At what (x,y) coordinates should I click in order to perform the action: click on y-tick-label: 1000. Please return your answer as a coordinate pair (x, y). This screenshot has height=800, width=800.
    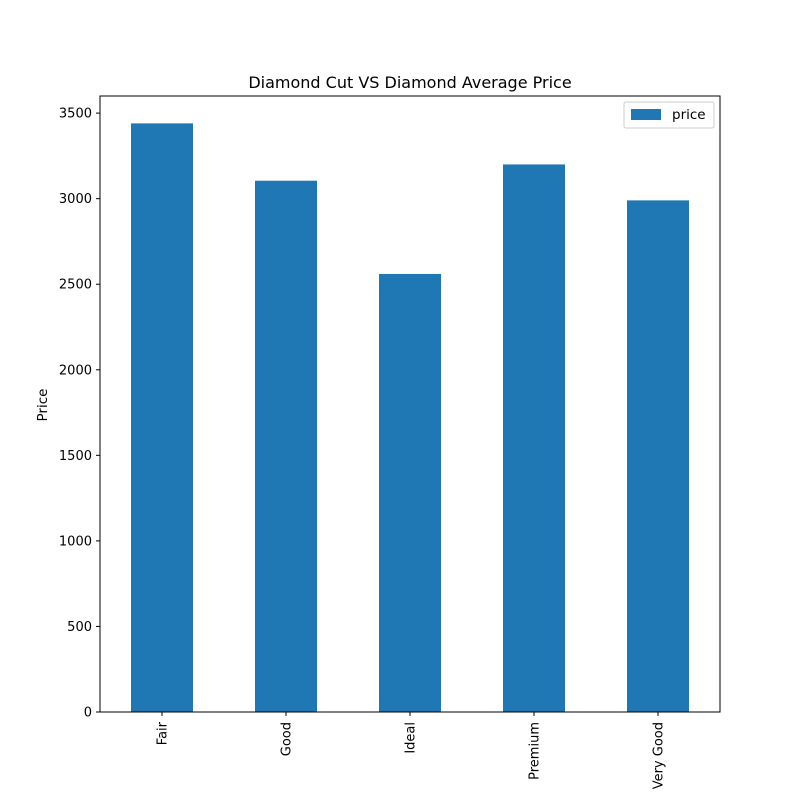
    Looking at the image, I should click on (75, 541).